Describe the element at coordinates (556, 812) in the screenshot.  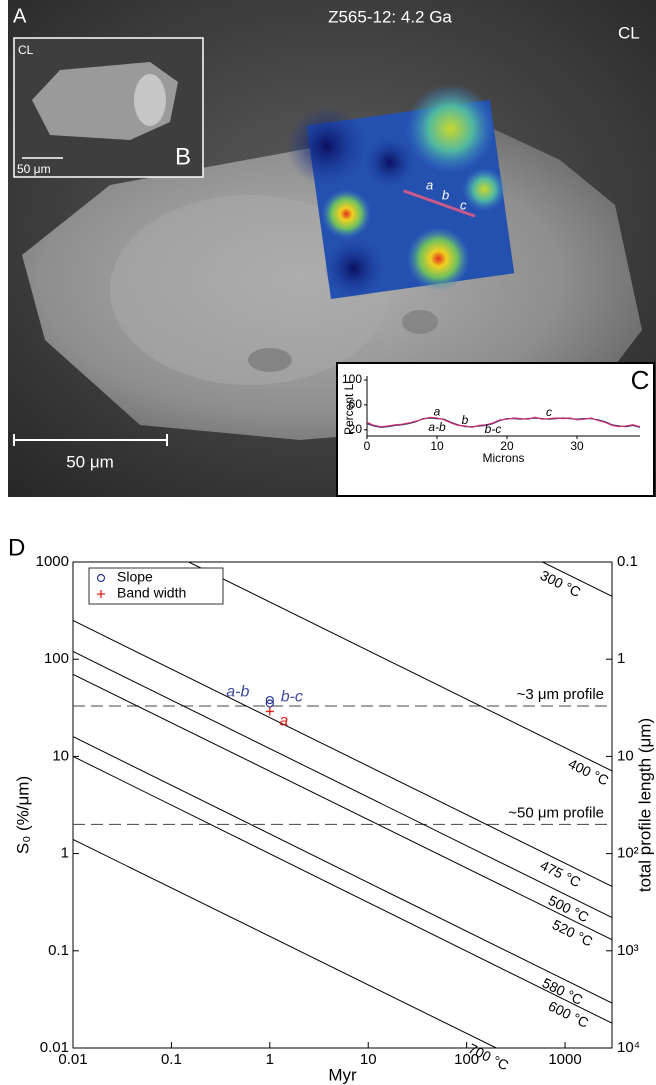
I see `reference-label: ~50 μm profile` at that location.